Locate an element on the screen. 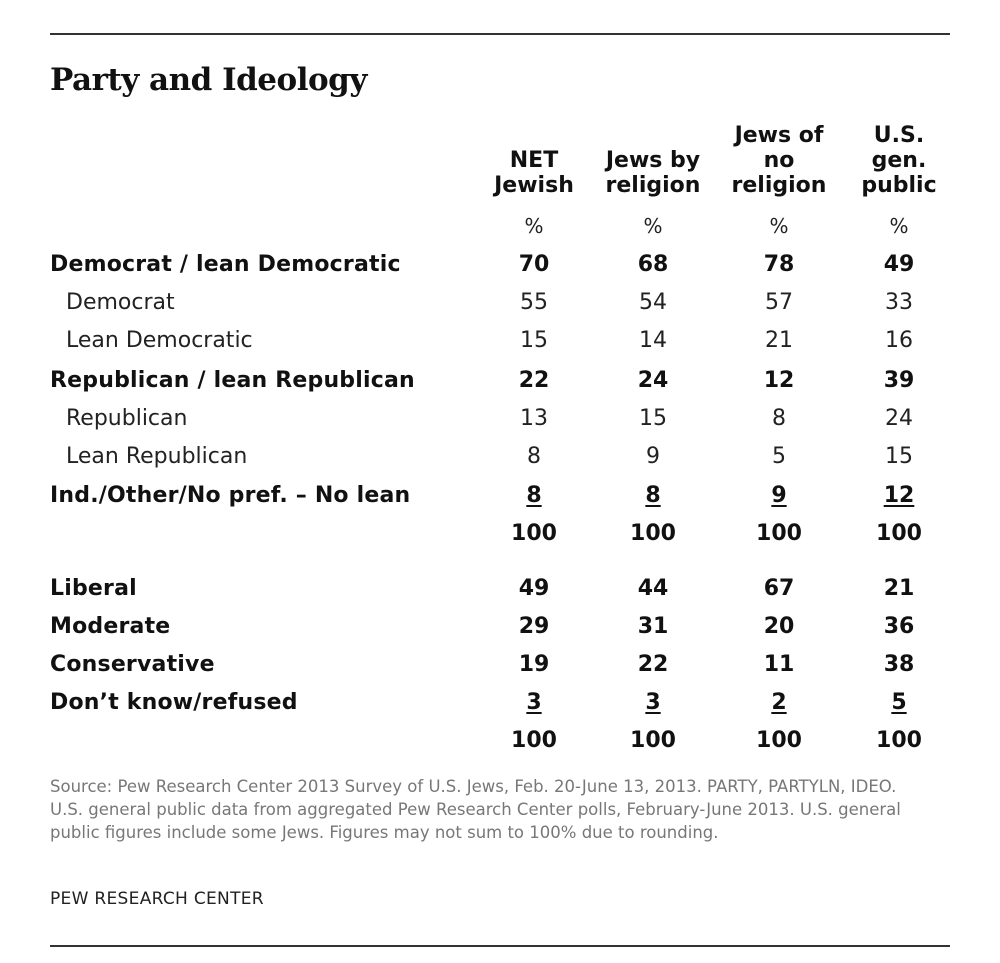 This screenshot has width=1000, height=963. row-label: Republican is located at coordinates (127, 418).